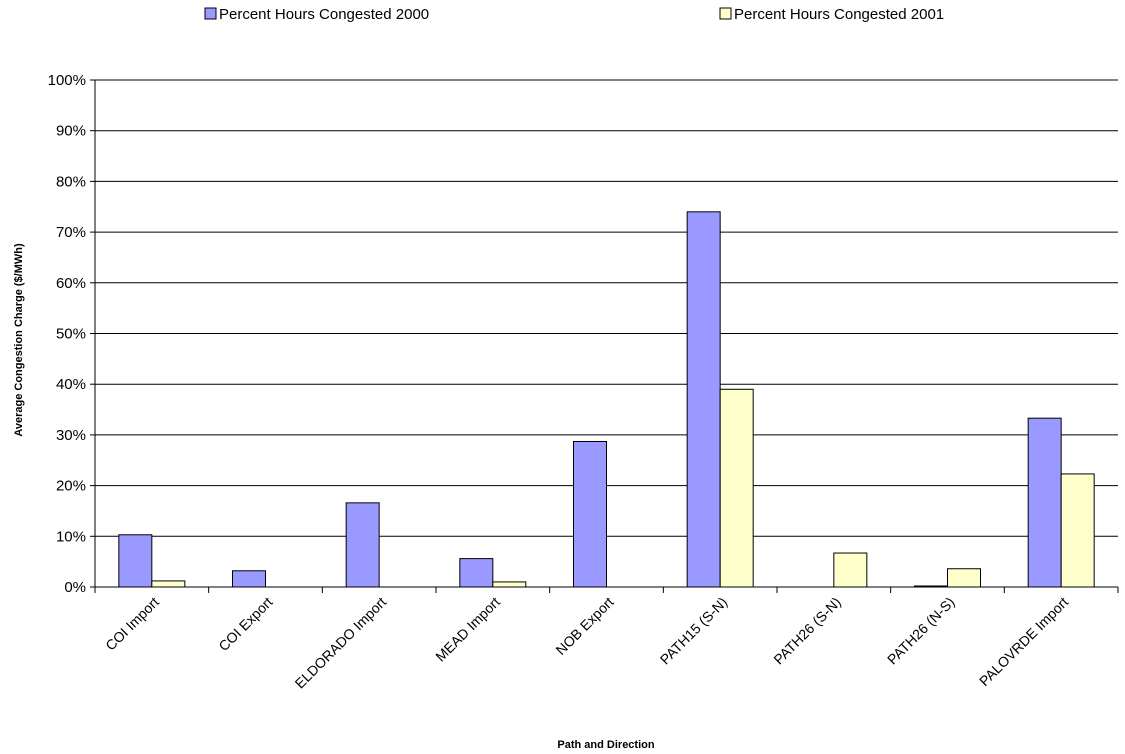 The image size is (1125, 754). Describe the element at coordinates (210, 13) in the screenshot. I see `legend-swatch-2000` at that location.